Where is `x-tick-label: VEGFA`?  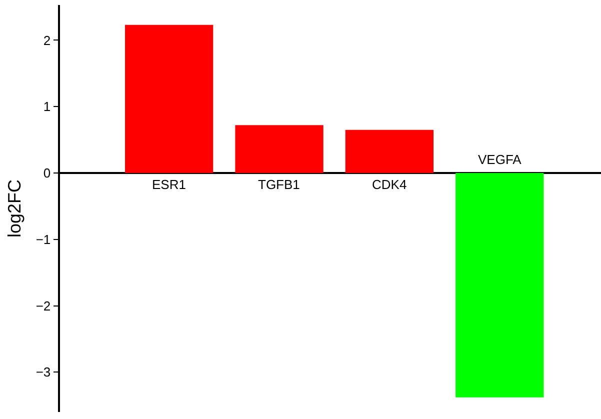
x-tick-label: VEGFA is located at coordinates (500, 159).